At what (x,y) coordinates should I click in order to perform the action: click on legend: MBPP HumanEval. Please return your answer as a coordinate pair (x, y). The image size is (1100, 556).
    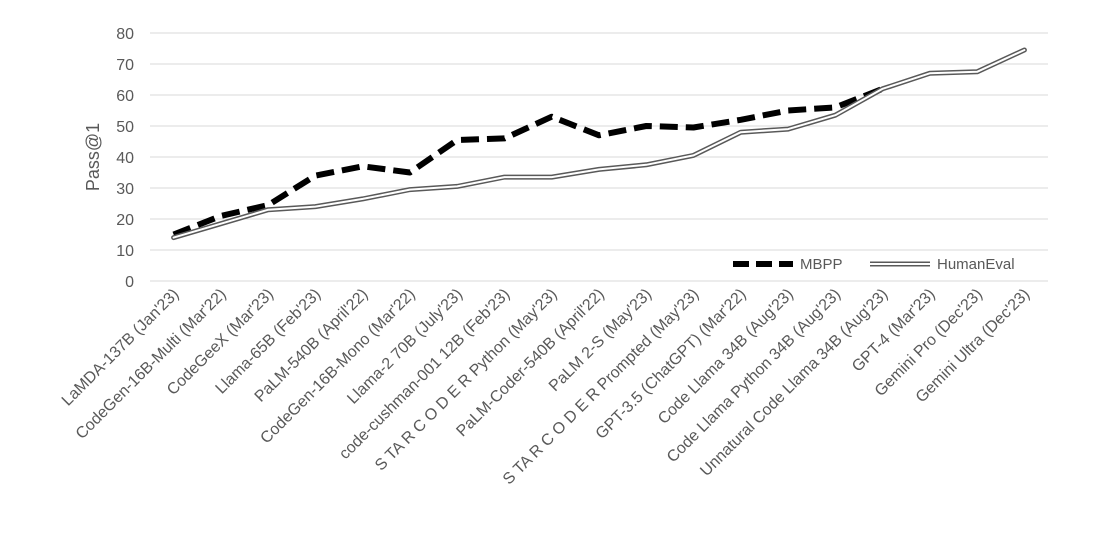
    Looking at the image, I should click on (874, 264).